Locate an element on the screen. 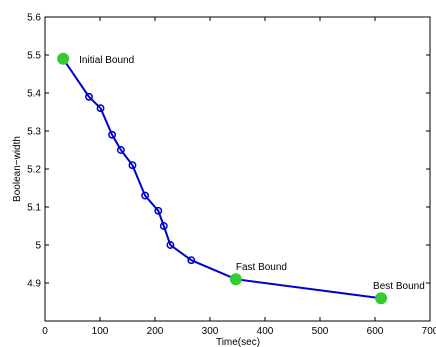 The image size is (436, 347). x-tick-label: 200 is located at coordinates (155, 331).